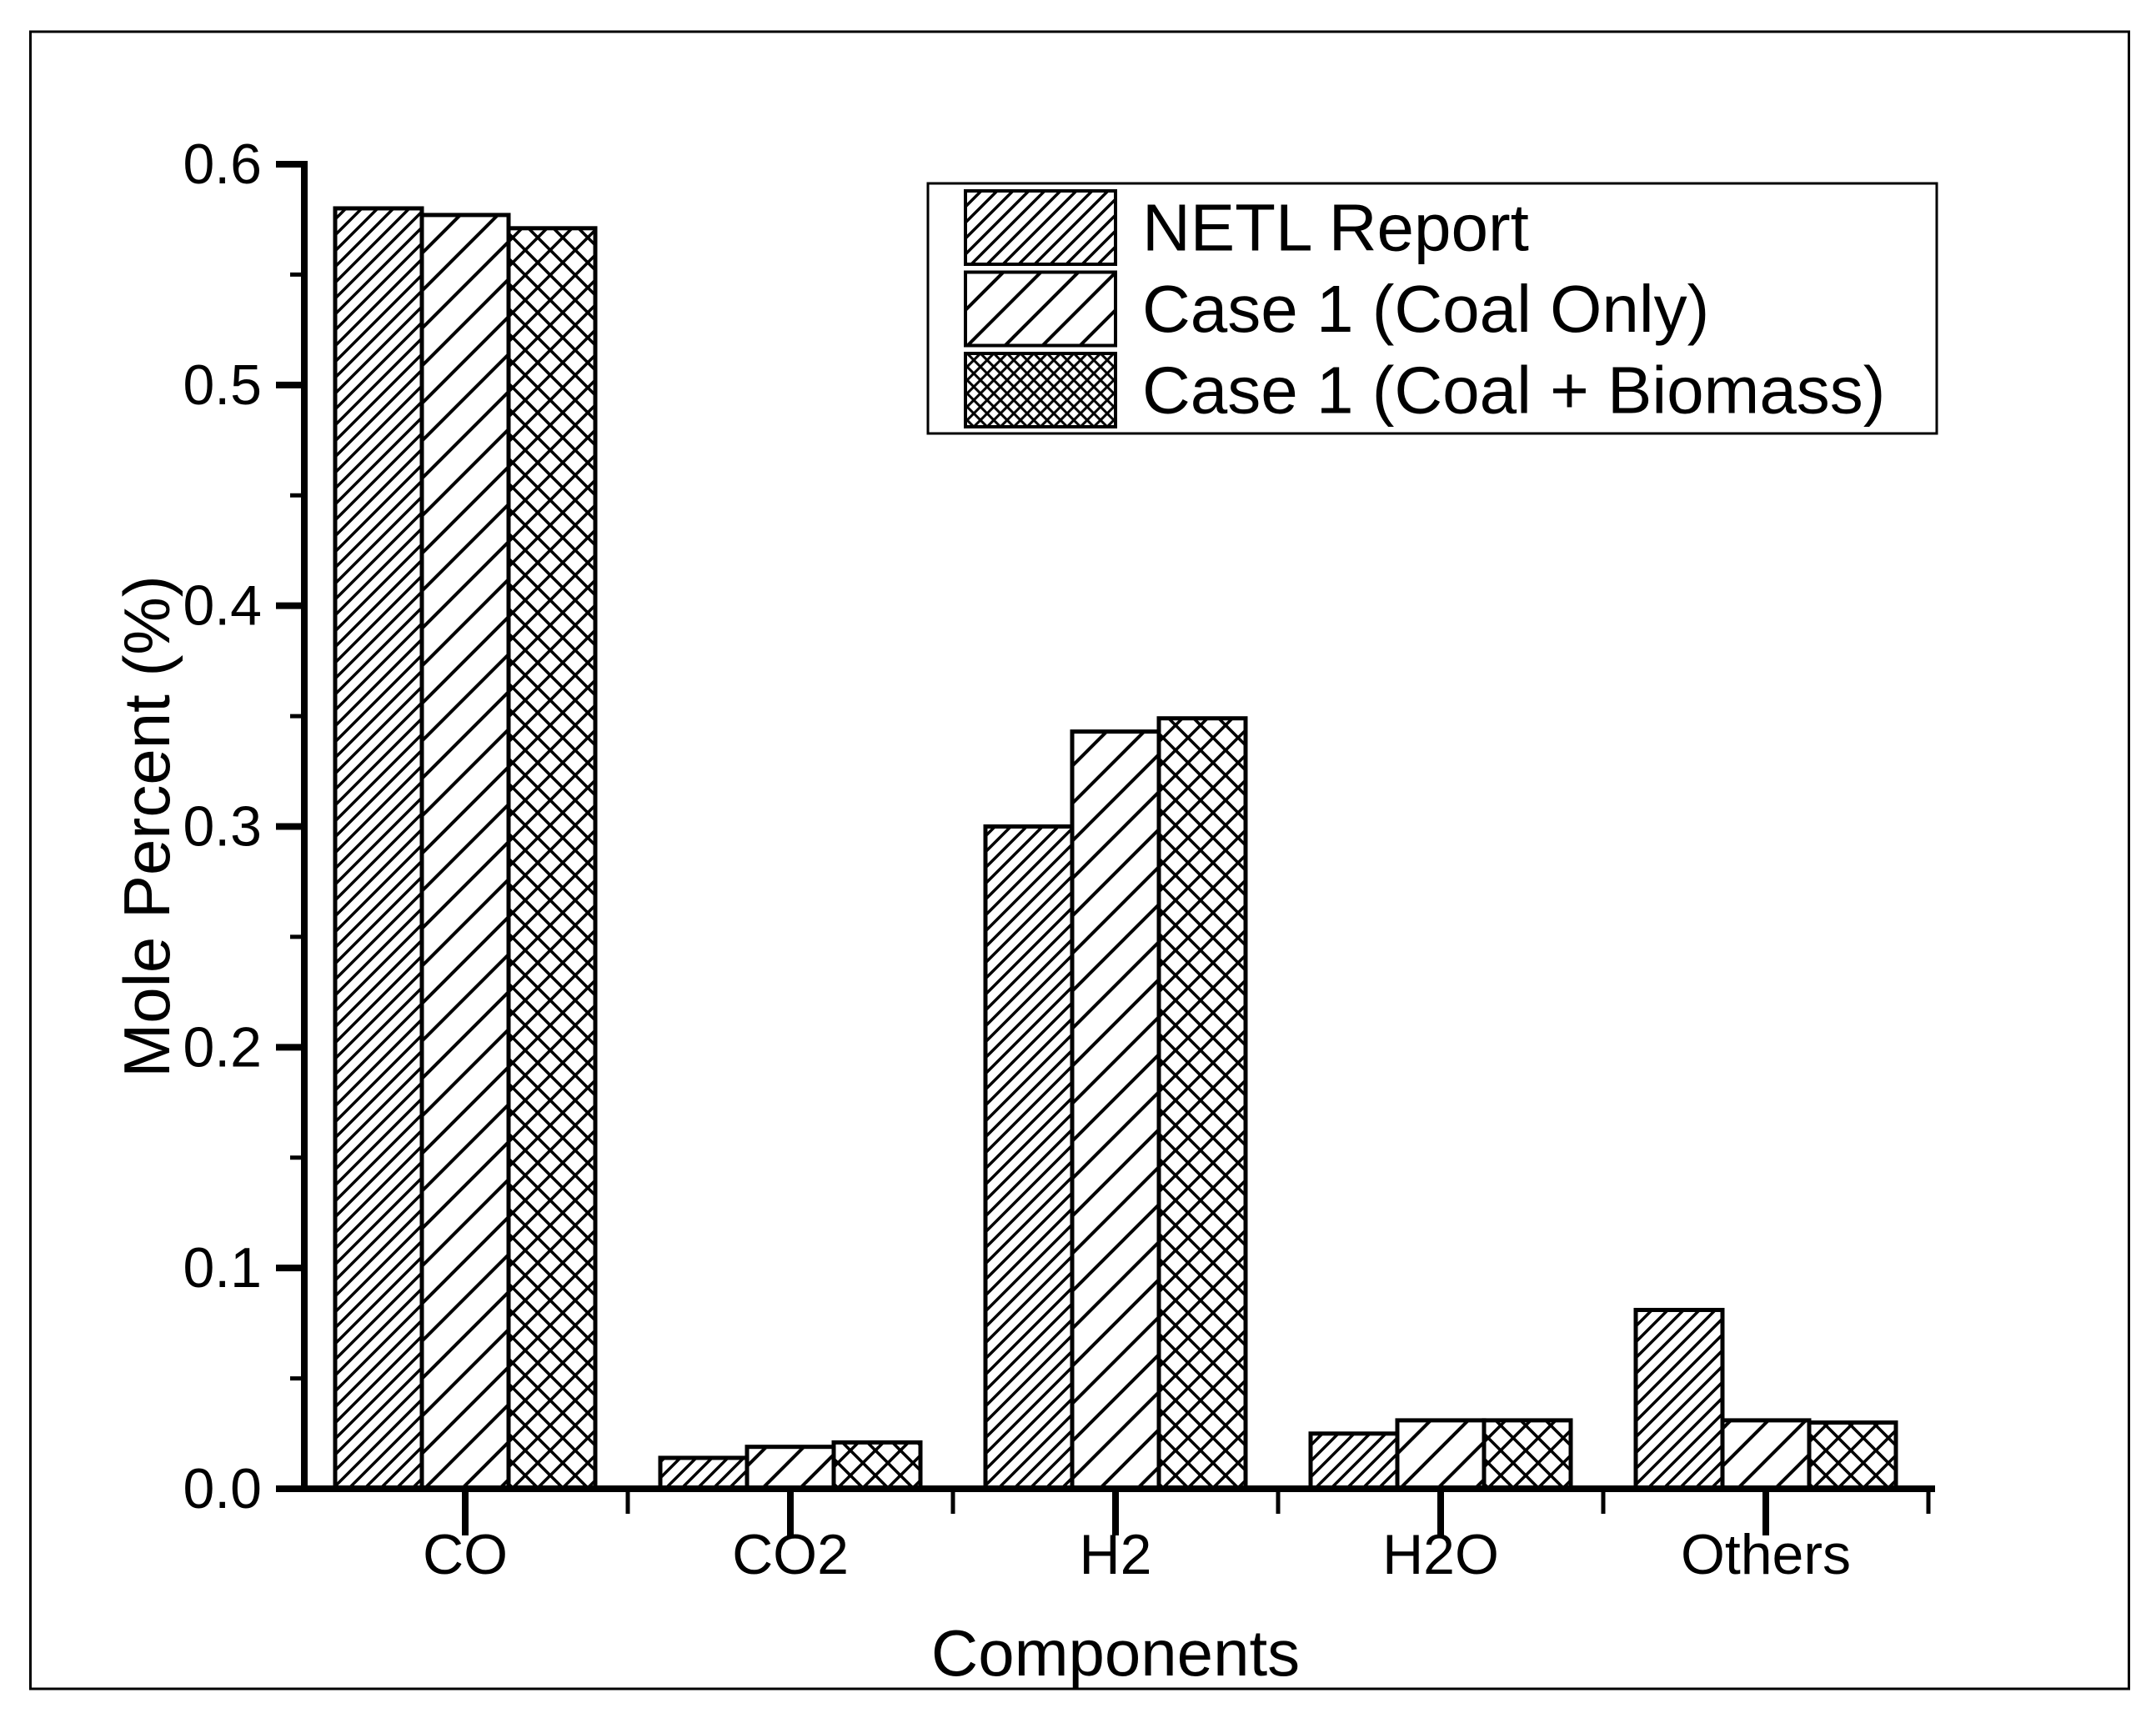 The width and height of the screenshot is (2156, 1718). Describe the element at coordinates (222, 606) in the screenshot. I see `y-tick-label: 0.4` at that location.